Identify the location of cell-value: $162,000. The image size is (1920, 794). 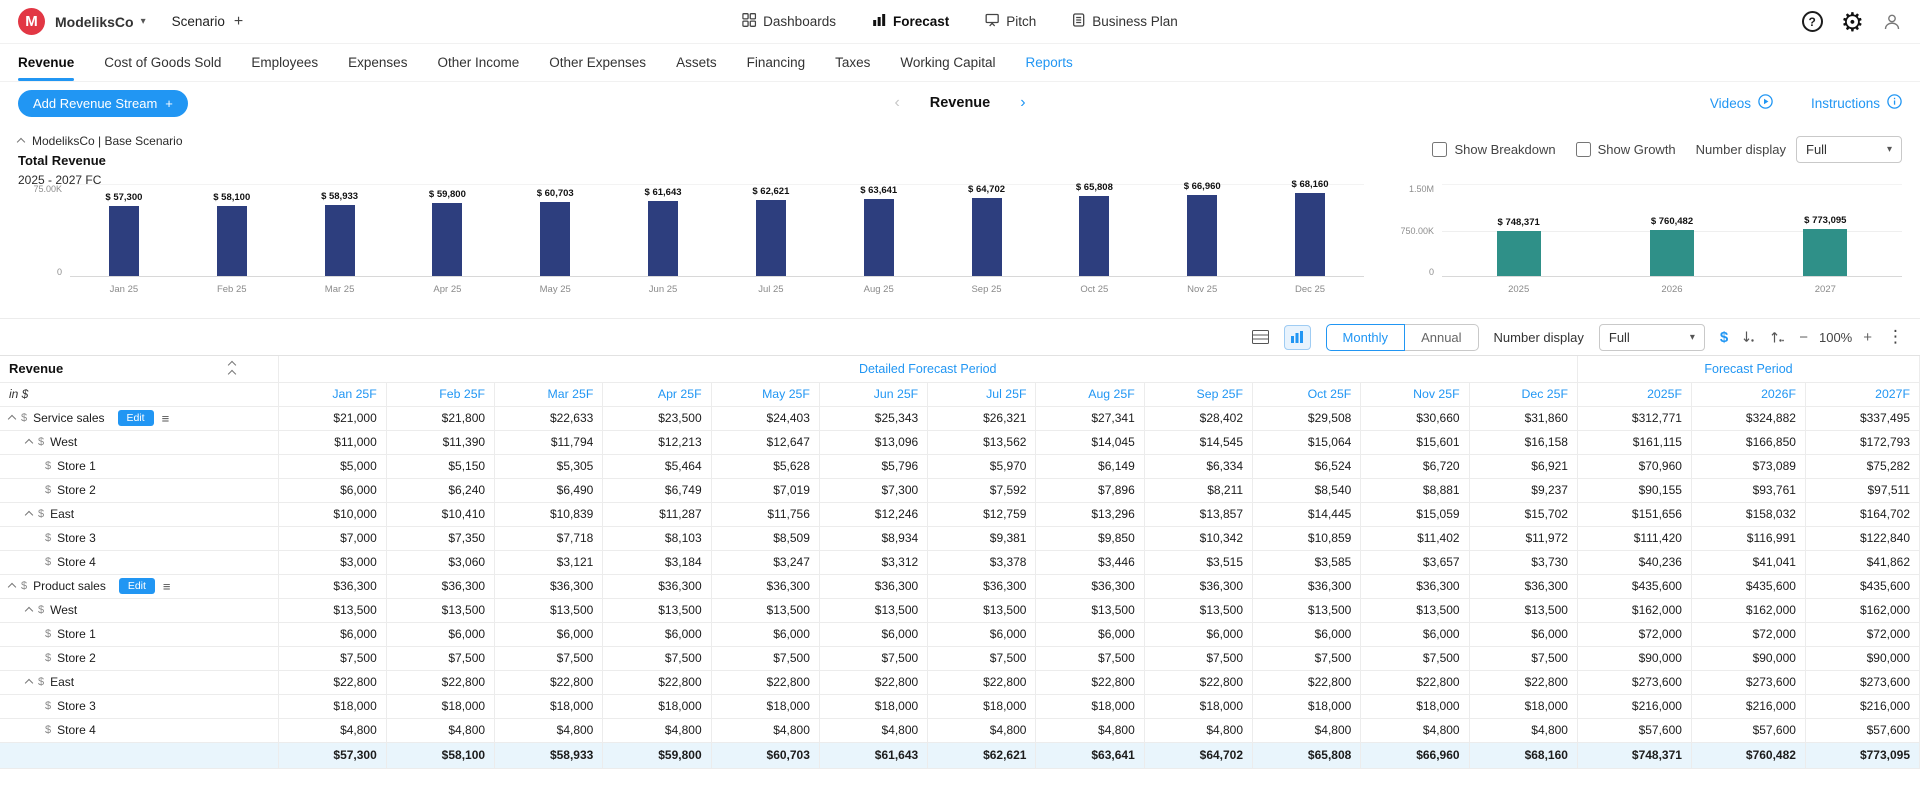
(1862, 610).